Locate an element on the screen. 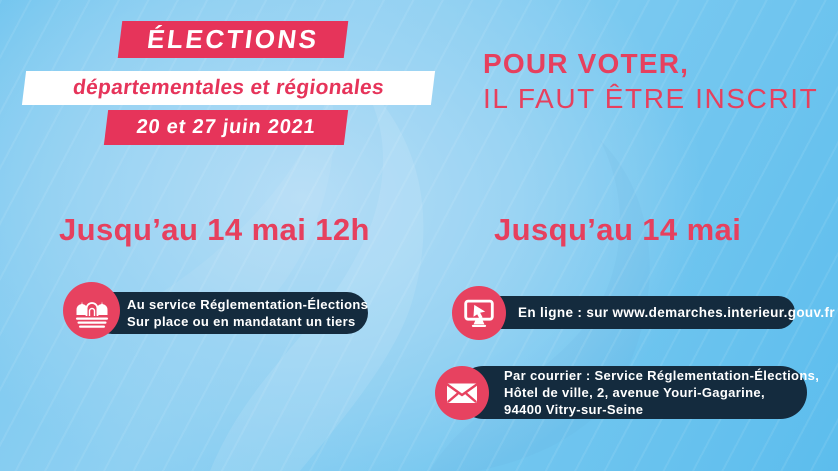 This screenshot has height=471, width=838. town-hall-badge is located at coordinates (91, 310).